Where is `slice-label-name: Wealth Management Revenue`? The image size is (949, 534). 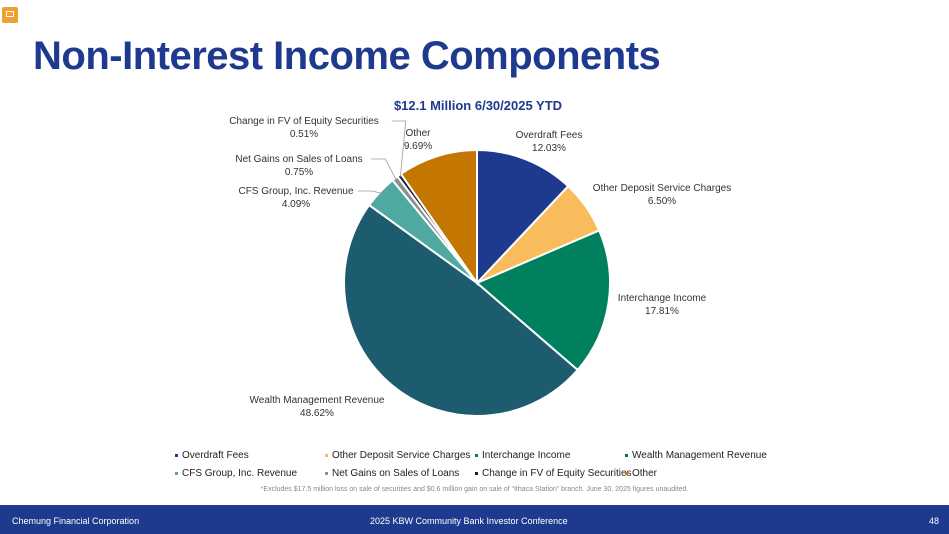 slice-label-name: Wealth Management Revenue is located at coordinates (317, 400).